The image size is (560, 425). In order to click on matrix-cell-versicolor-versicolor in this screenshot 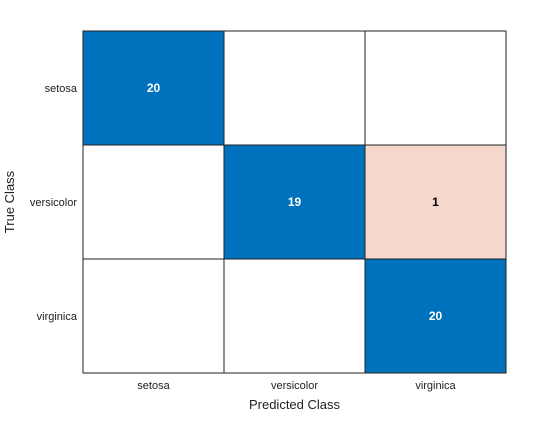, I will do `click(294, 202)`.